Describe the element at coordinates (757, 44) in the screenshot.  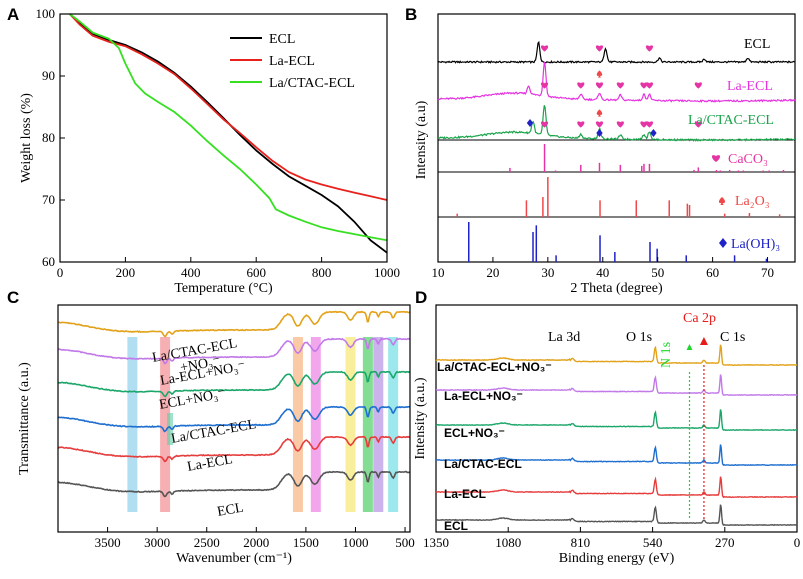
I see `pattern-label: ECL` at that location.